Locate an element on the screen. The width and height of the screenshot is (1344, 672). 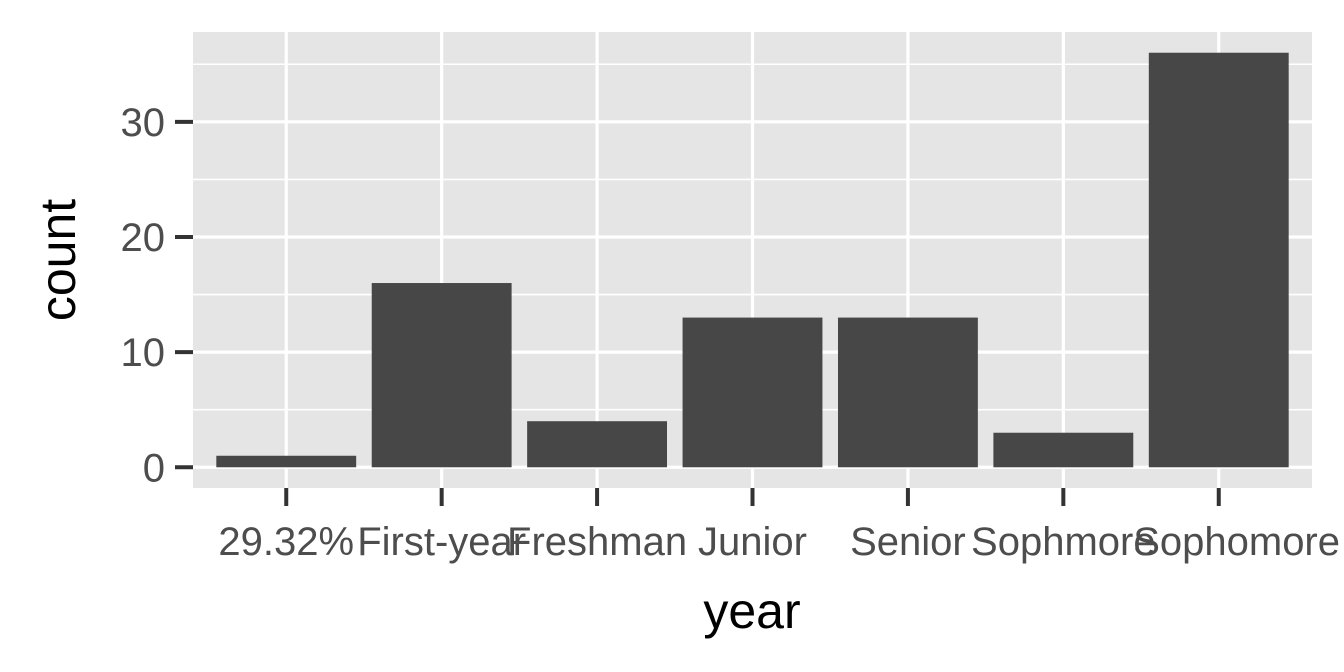
bar-freshman is located at coordinates (597, 444).